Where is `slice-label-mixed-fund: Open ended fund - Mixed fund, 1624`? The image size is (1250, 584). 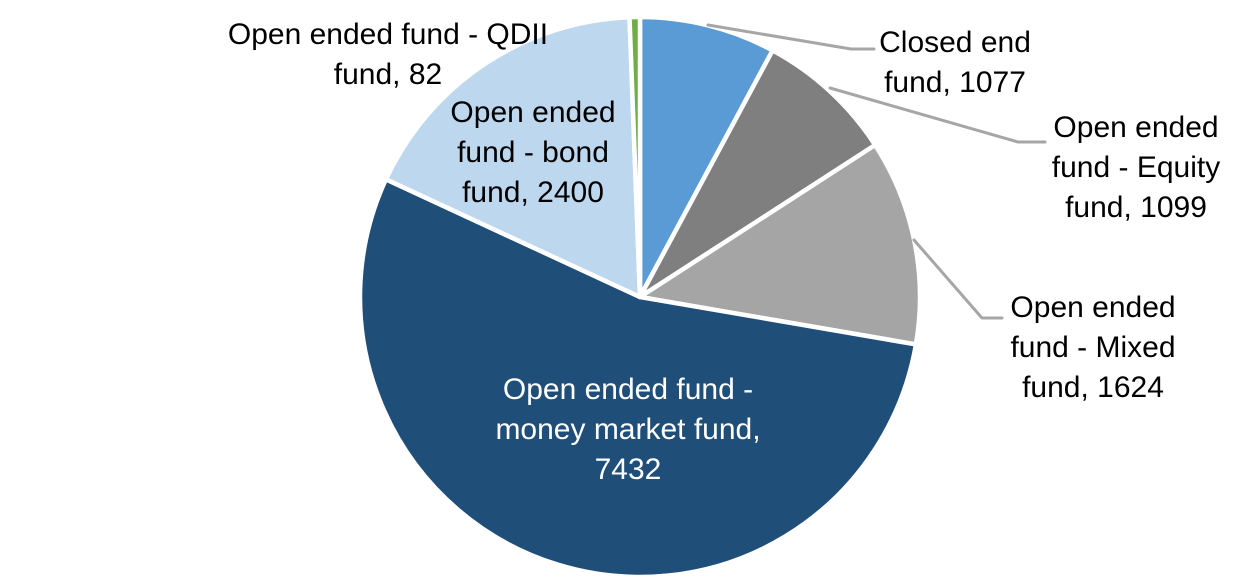 slice-label-mixed-fund: Open ended fund - Mixed fund, 1624 is located at coordinates (1092, 348).